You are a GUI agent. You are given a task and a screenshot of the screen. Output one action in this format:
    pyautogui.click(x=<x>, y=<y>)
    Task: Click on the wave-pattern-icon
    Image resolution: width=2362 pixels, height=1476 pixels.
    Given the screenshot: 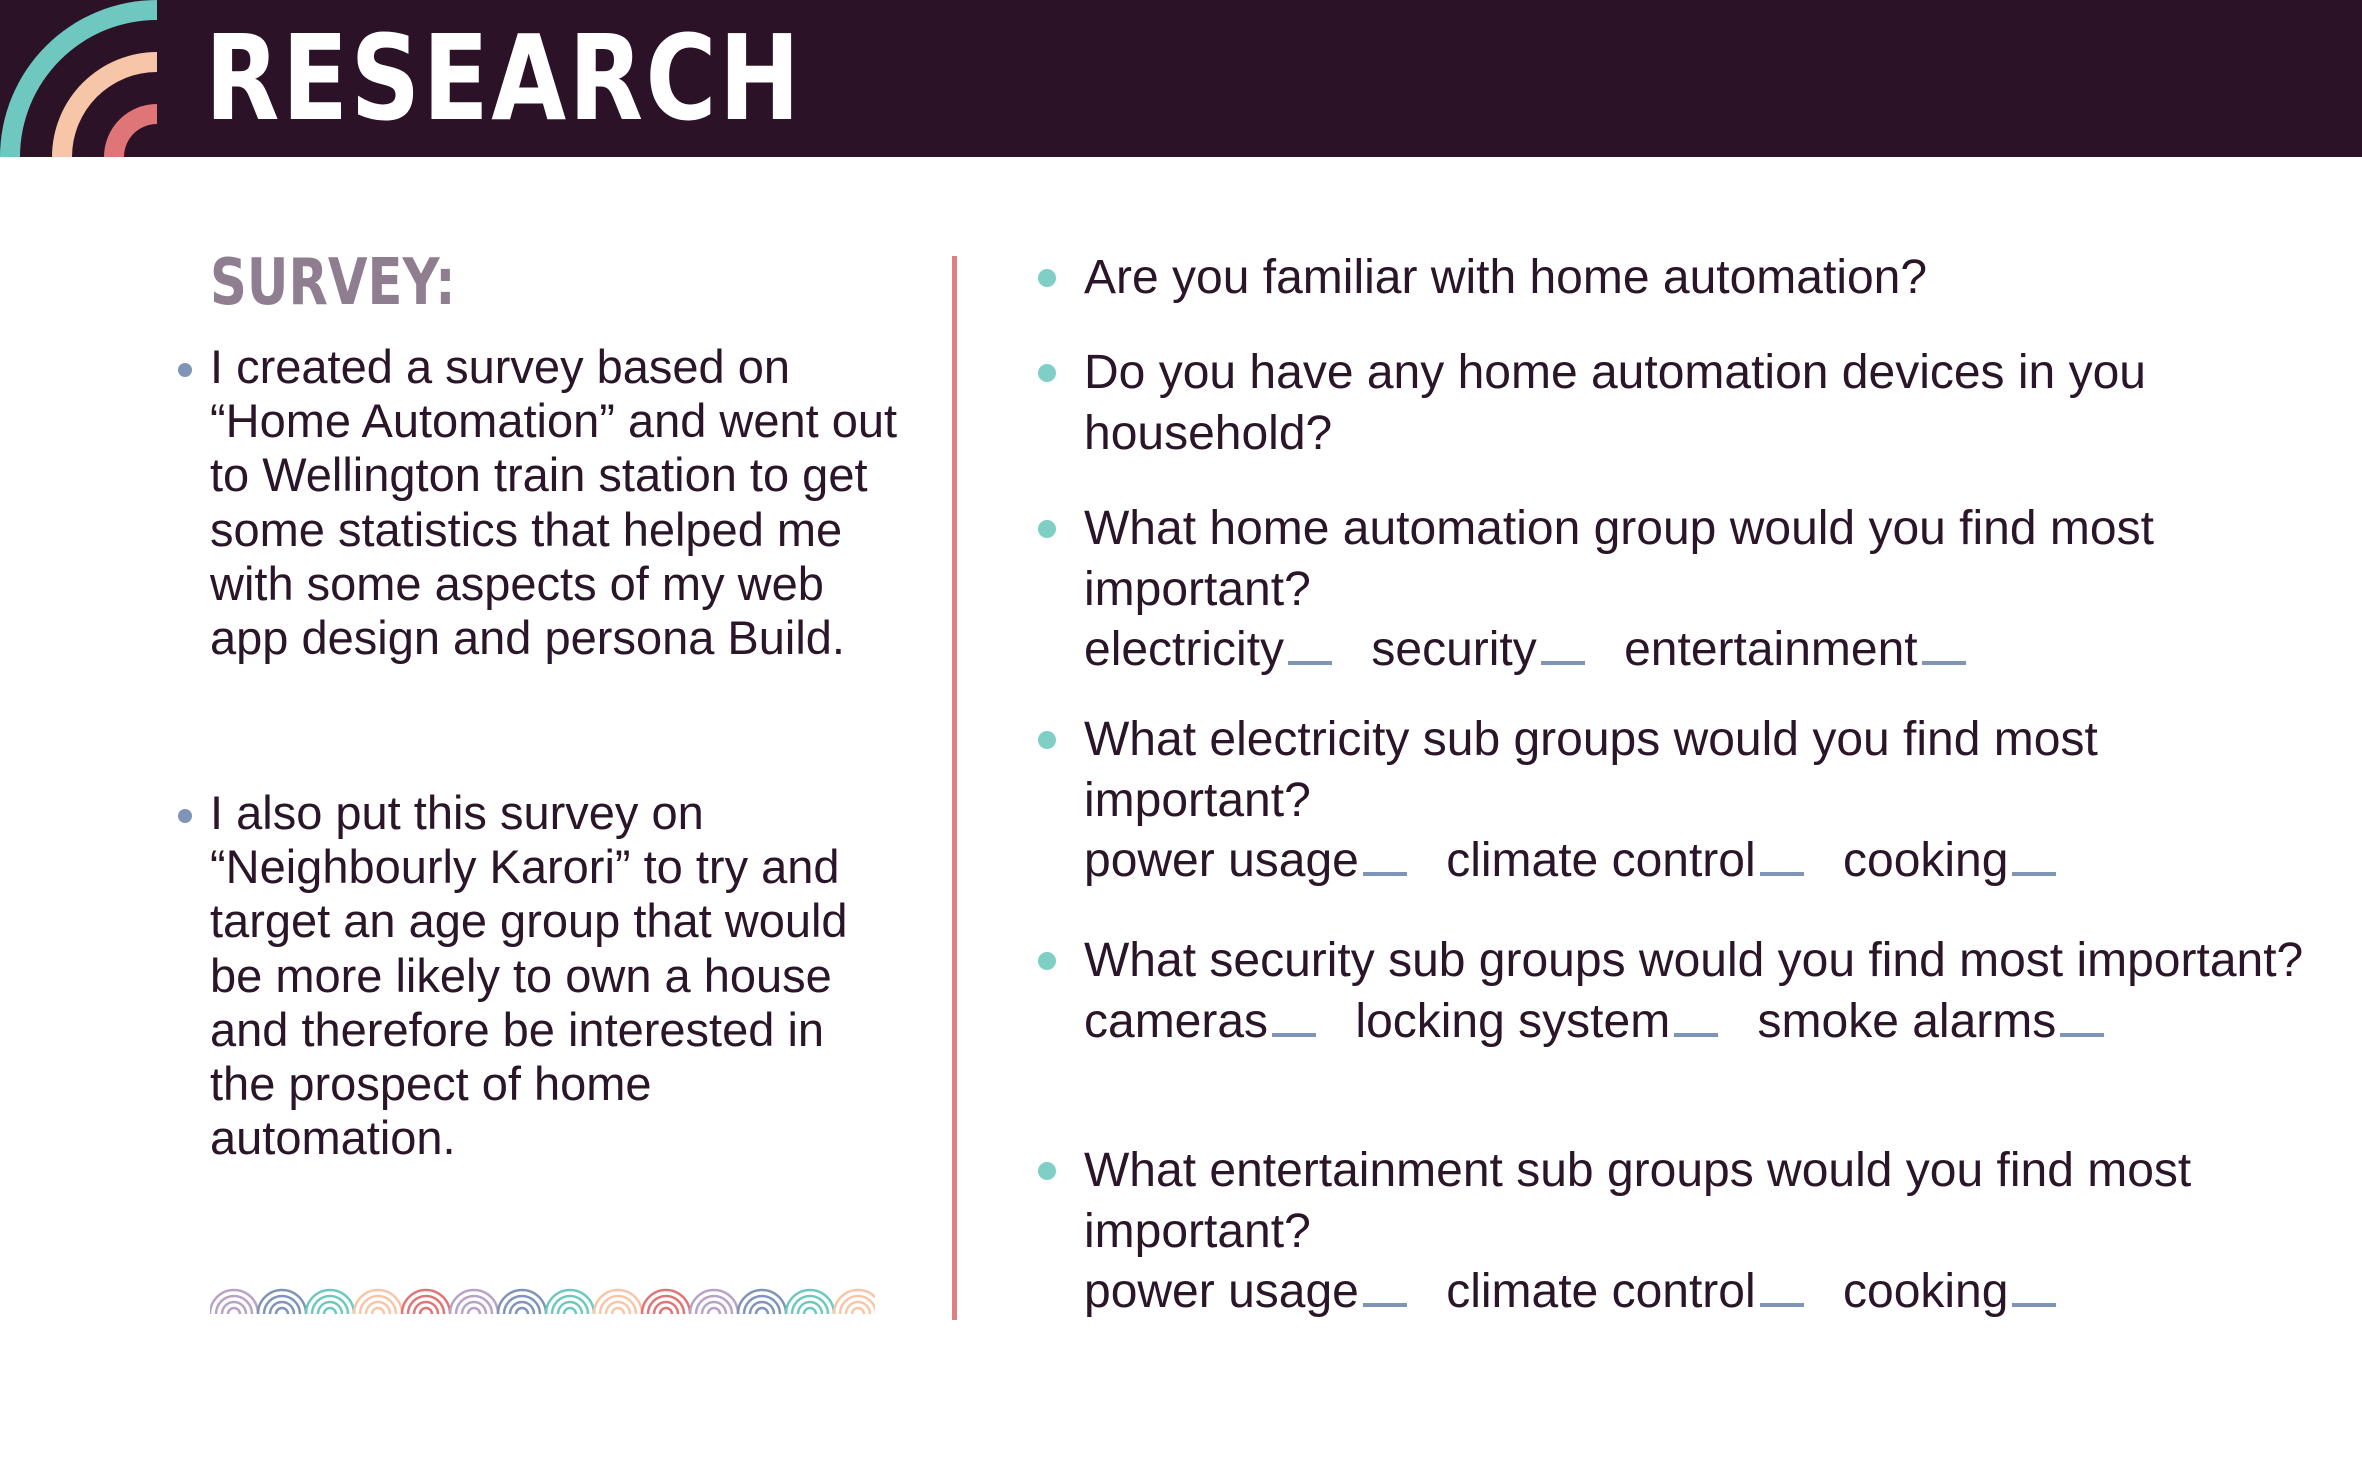 What is the action you would take?
    pyautogui.click(x=542, y=1301)
    